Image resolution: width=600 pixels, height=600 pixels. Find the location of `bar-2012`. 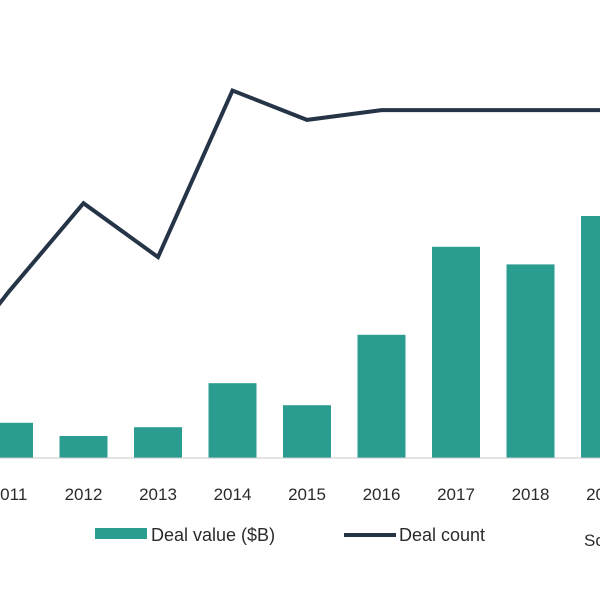

bar-2012 is located at coordinates (83, 447).